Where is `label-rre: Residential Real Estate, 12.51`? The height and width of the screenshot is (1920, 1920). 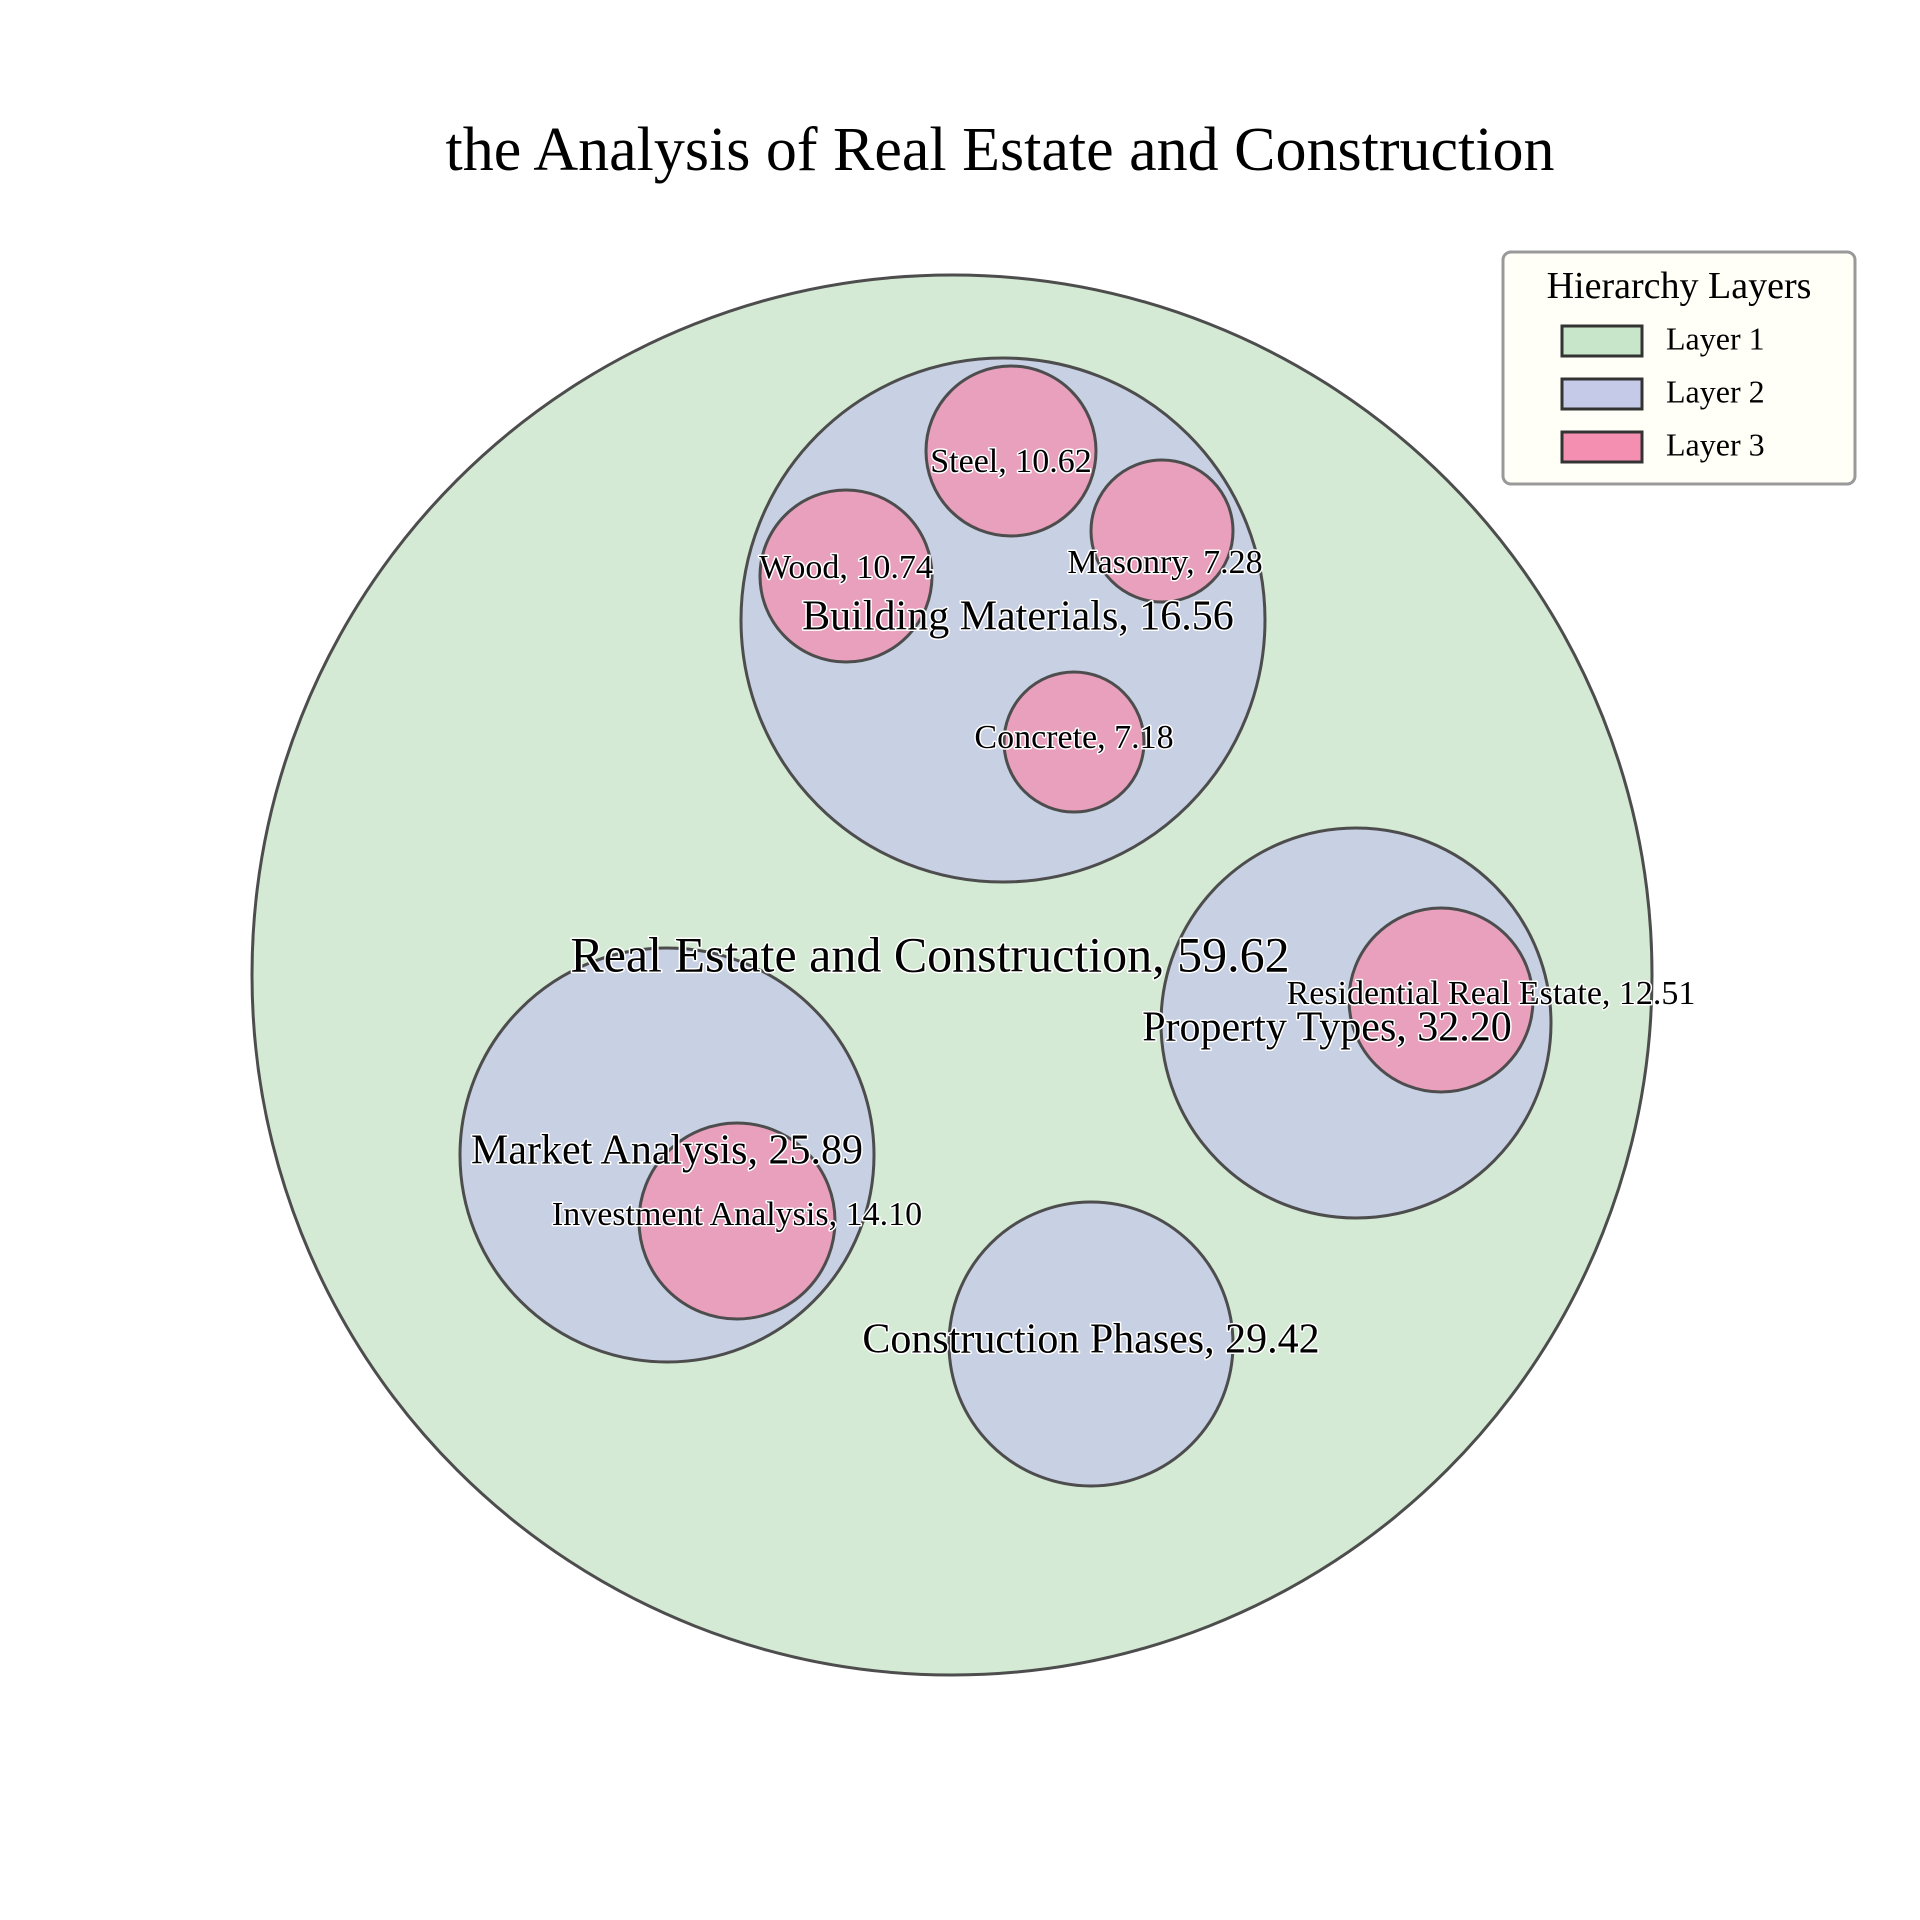
label-rre: Residential Real Estate, 12.51 is located at coordinates (1491, 993).